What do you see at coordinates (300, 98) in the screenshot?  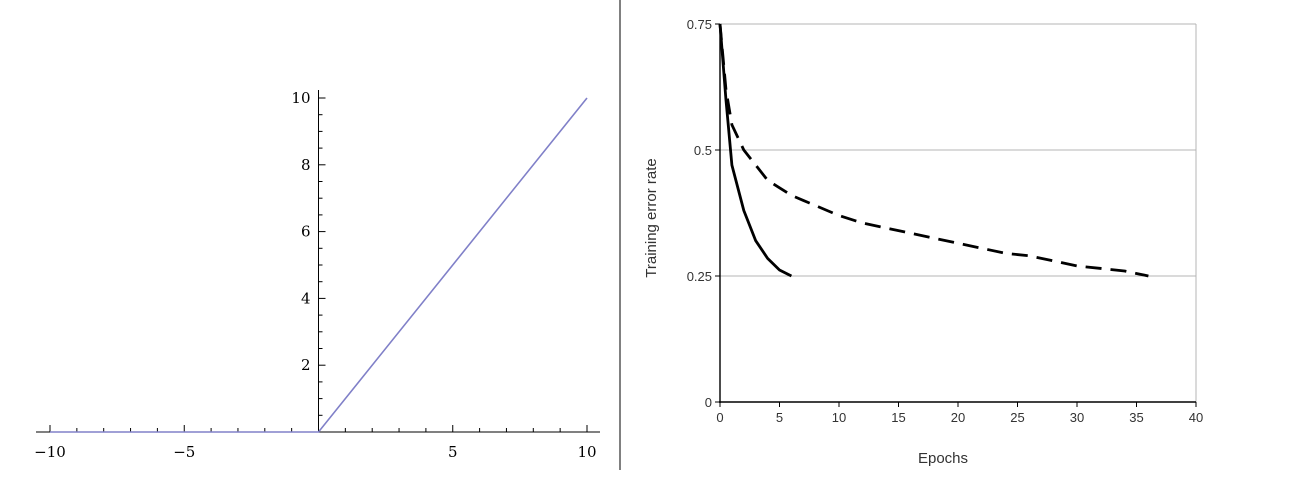 I see `y-tick-label: 10` at bounding box center [300, 98].